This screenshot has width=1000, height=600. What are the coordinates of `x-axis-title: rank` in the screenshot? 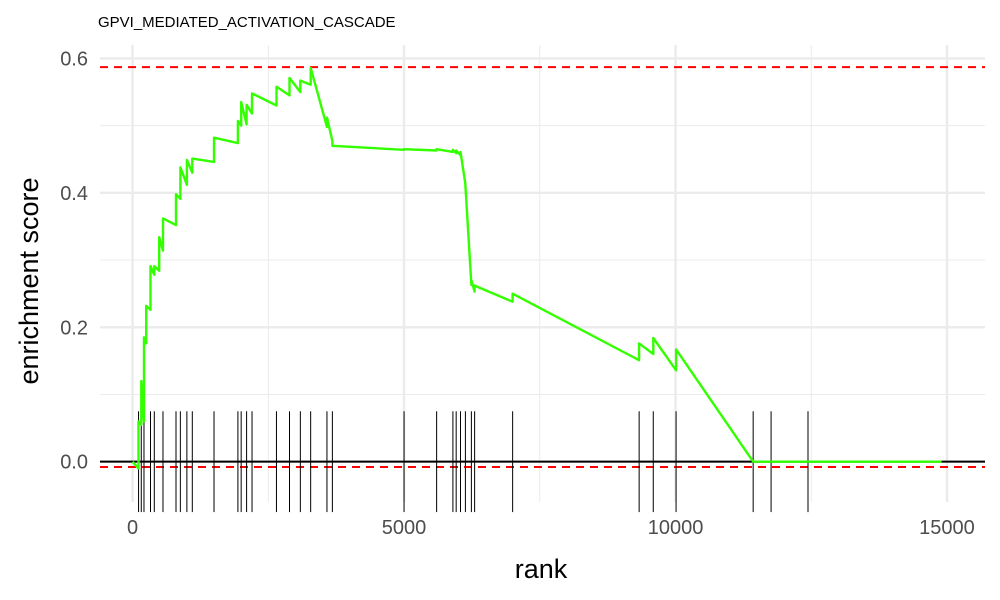 It's located at (541, 569).